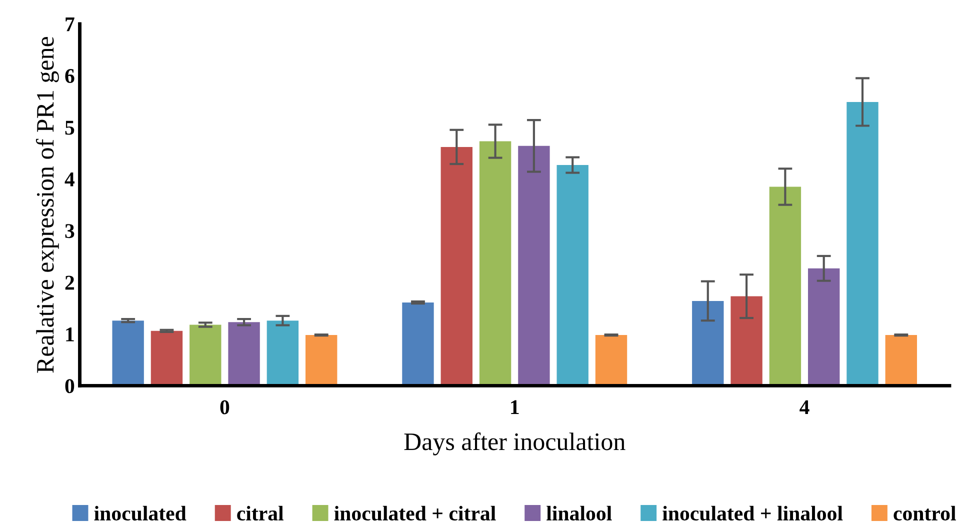 Image resolution: width=961 pixels, height=532 pixels. What do you see at coordinates (47, 204) in the screenshot?
I see `y-axis-title: Realative expression of PR1 gene` at bounding box center [47, 204].